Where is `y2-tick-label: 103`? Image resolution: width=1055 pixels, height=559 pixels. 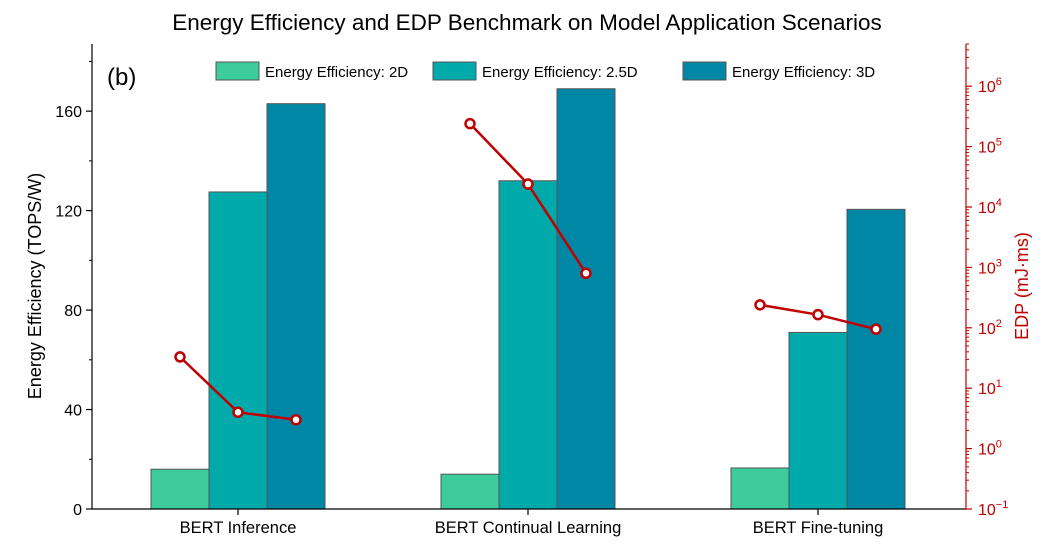
y2-tick-label: 103 is located at coordinates (990, 267).